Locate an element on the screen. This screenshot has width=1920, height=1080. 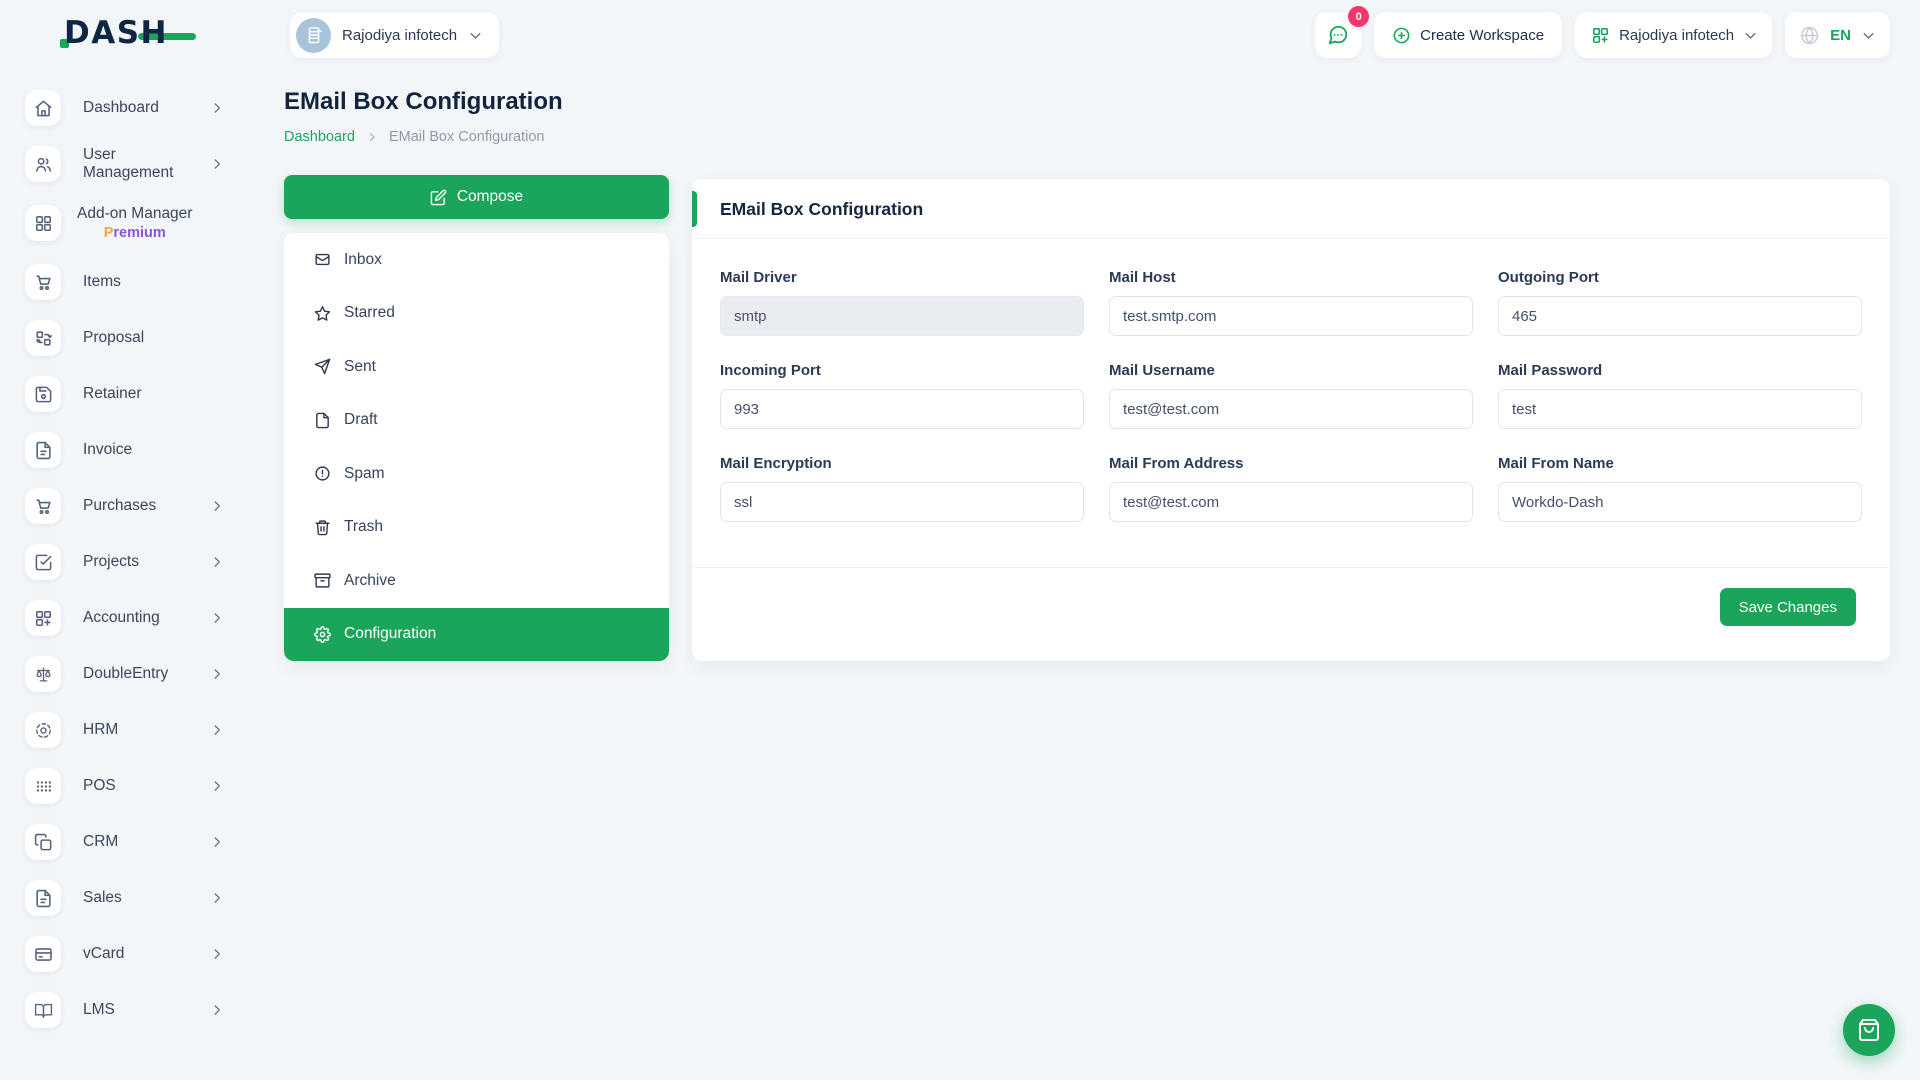
sidebar-item-addon-manager: Add-on Manager Premium is located at coordinates (131, 223).